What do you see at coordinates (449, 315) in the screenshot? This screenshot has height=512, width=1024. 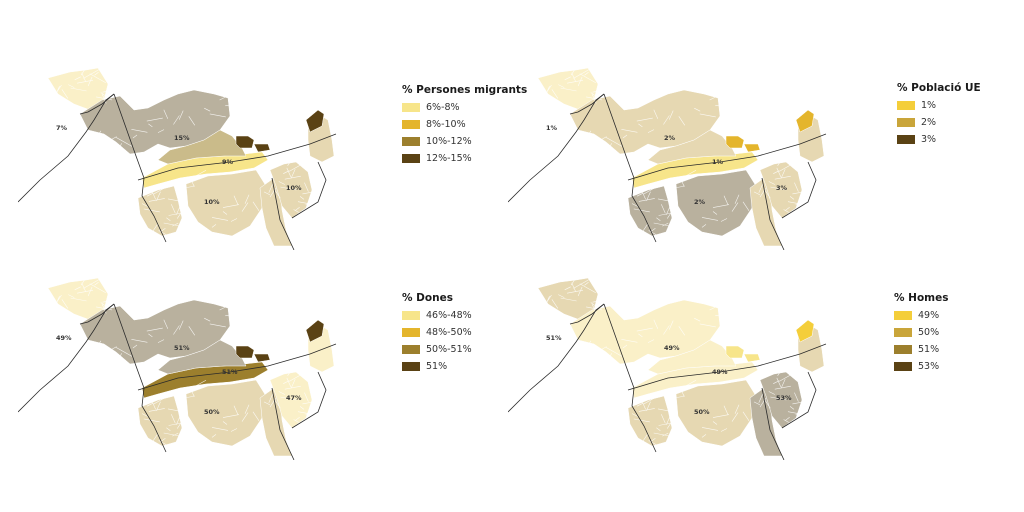 I see `legend-label: 46%-48%` at bounding box center [449, 315].